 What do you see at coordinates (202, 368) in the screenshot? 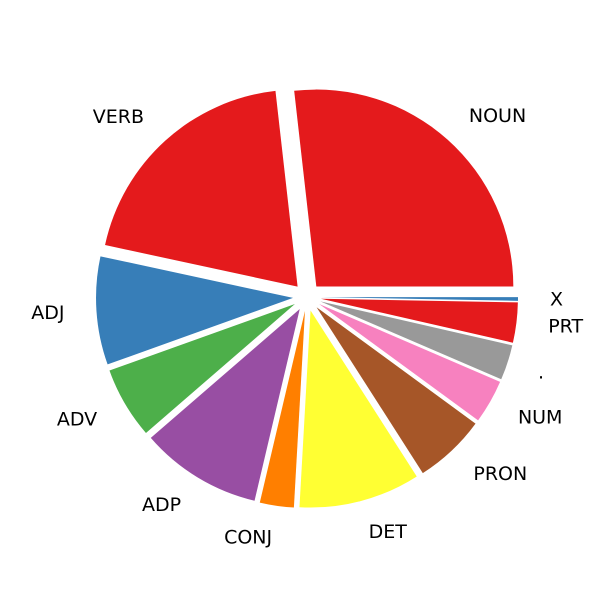
I see `slice-adv` at bounding box center [202, 368].